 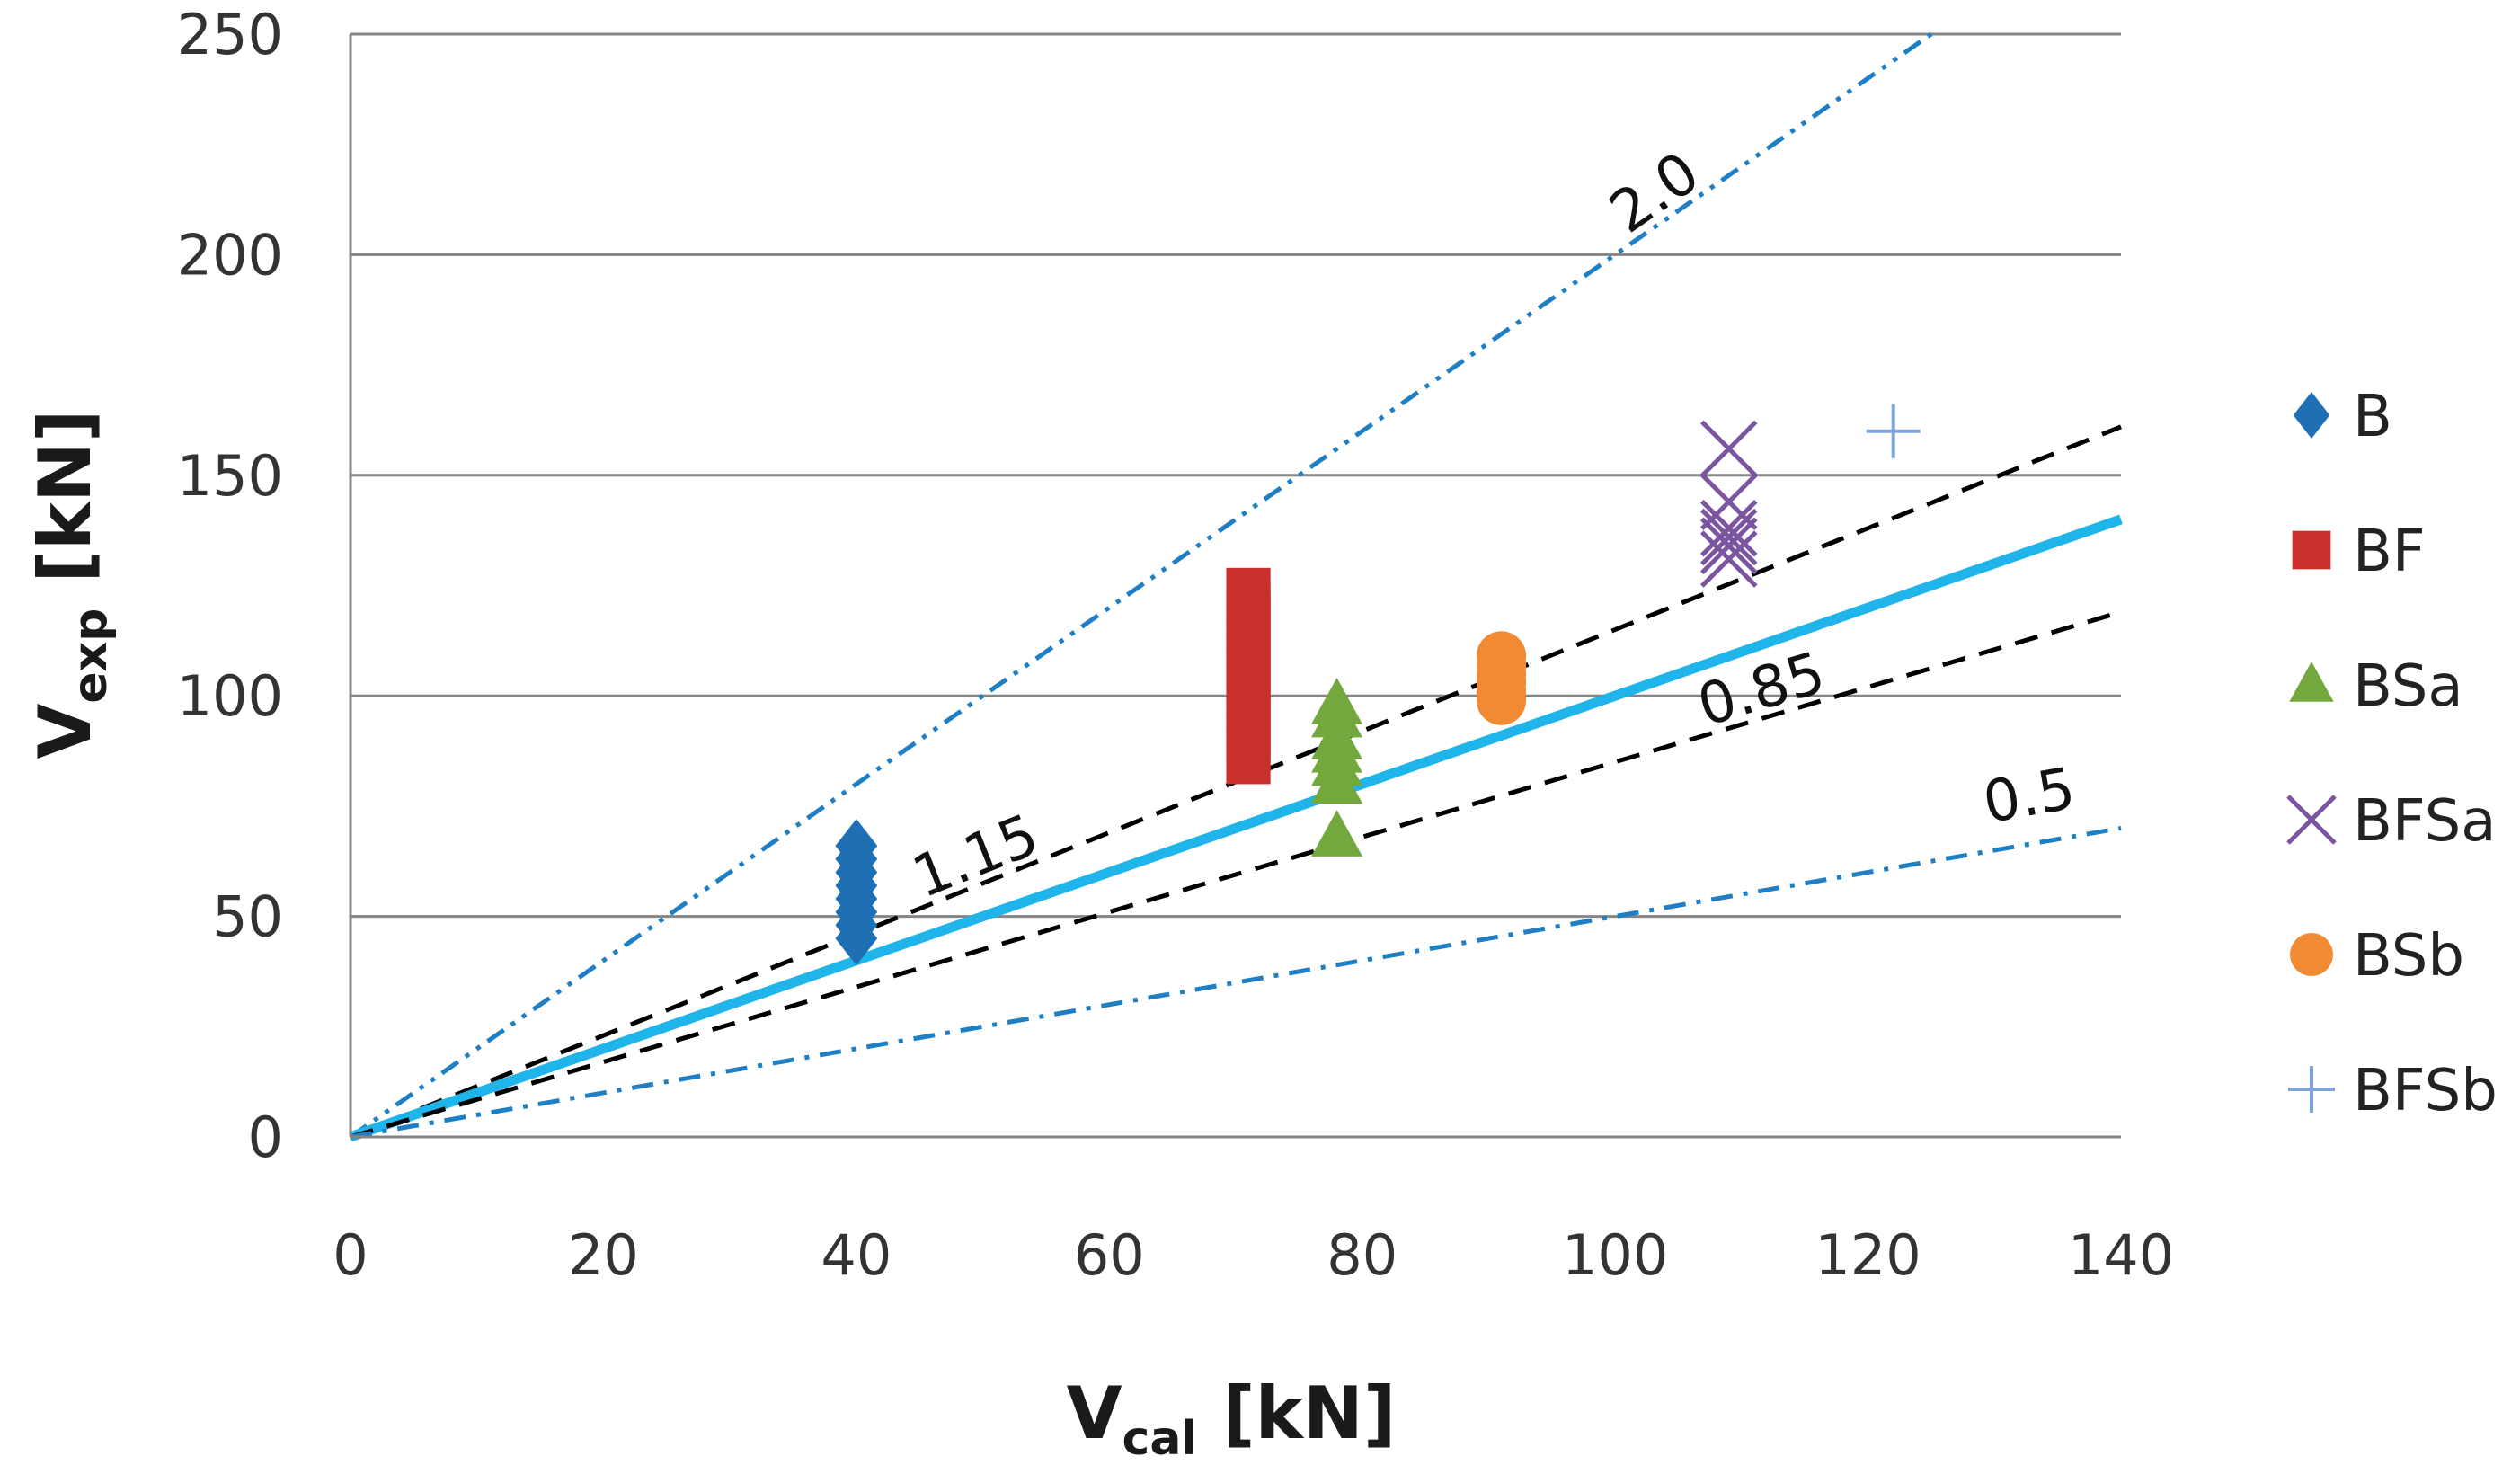 What do you see at coordinates (1248, 676) in the screenshot?
I see `series-BF` at bounding box center [1248, 676].